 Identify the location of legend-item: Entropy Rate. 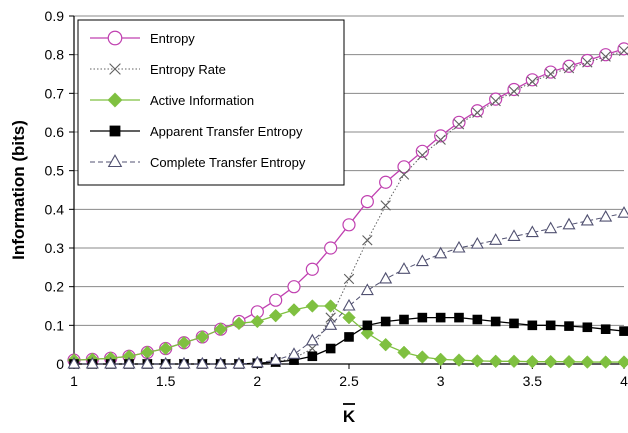
(158, 69).